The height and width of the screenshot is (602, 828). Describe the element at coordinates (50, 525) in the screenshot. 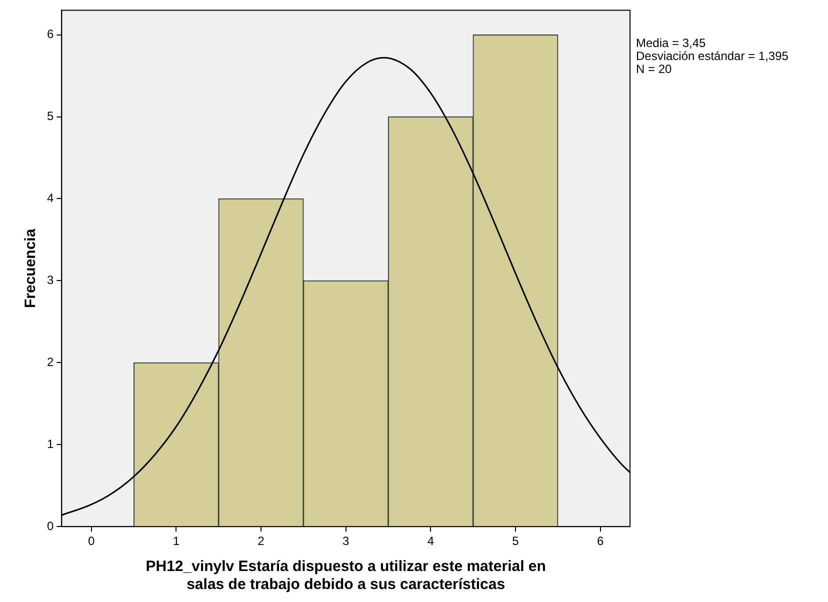

I see `y-tick-label: 0` at that location.